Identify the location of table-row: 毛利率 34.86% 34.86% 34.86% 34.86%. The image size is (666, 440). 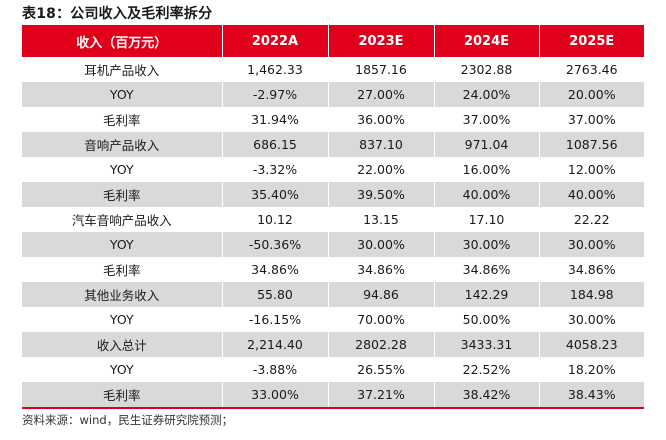
(333, 269).